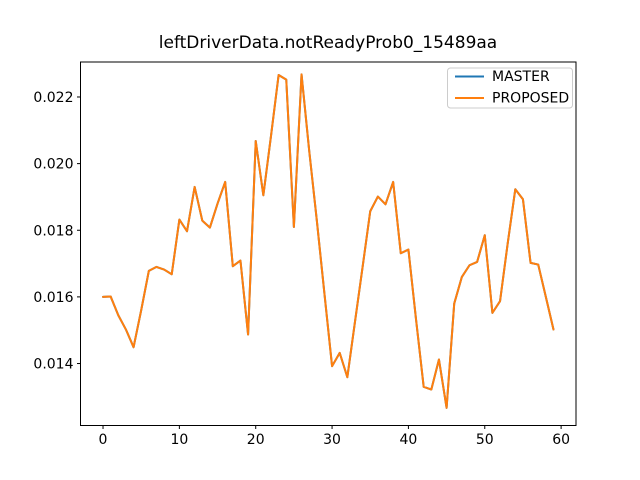 Image resolution: width=640 pixels, height=480 pixels. I want to click on chart-title: leftDriverData.notReadyProb0_15489aa, so click(328, 43).